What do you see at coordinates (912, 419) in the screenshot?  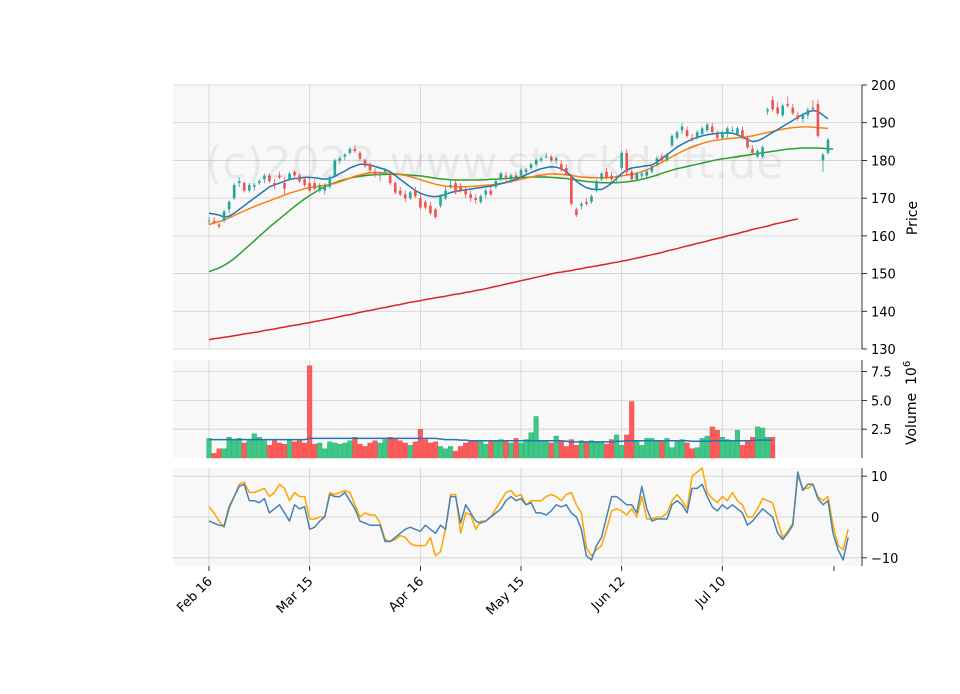 I see `volume-axis-label: Volume` at bounding box center [912, 419].